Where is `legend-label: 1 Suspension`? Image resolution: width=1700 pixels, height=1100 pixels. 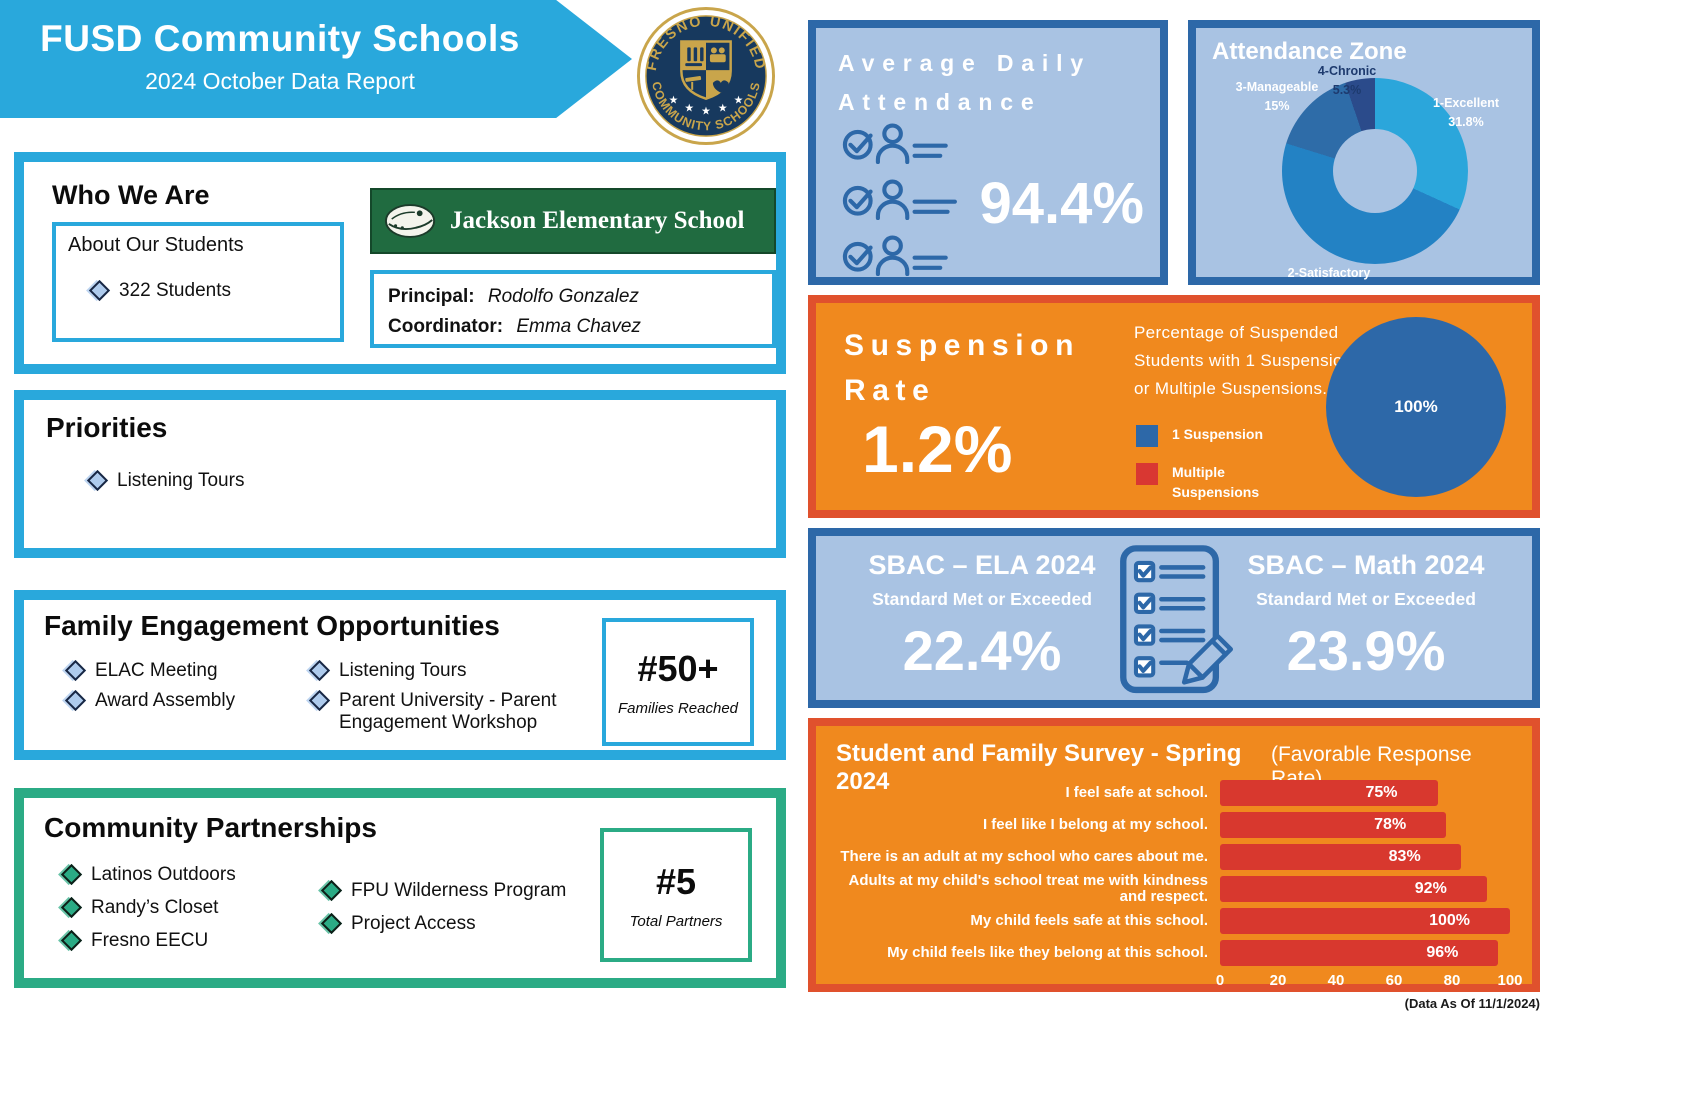 legend-label: 1 Suspension is located at coordinates (1218, 434).